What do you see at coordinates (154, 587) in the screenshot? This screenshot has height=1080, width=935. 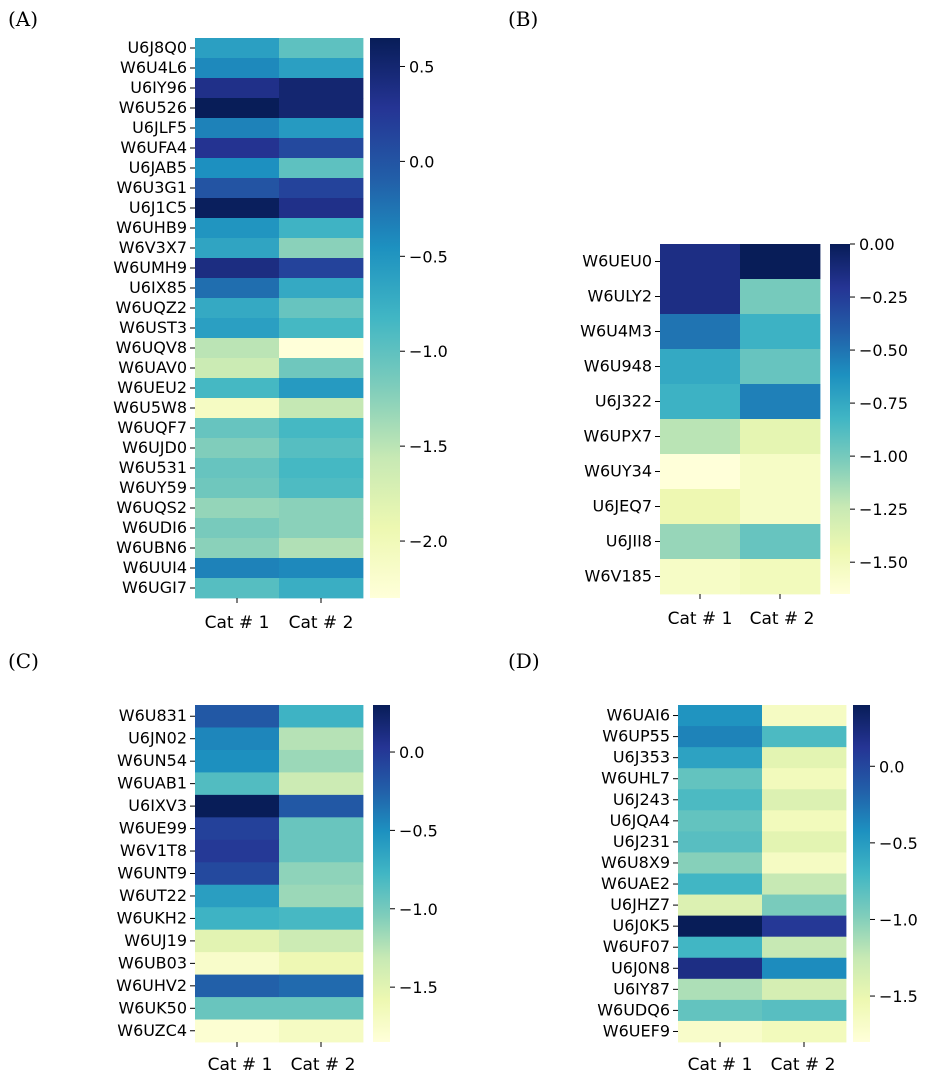 I see `row-label: W6UGI7` at bounding box center [154, 587].